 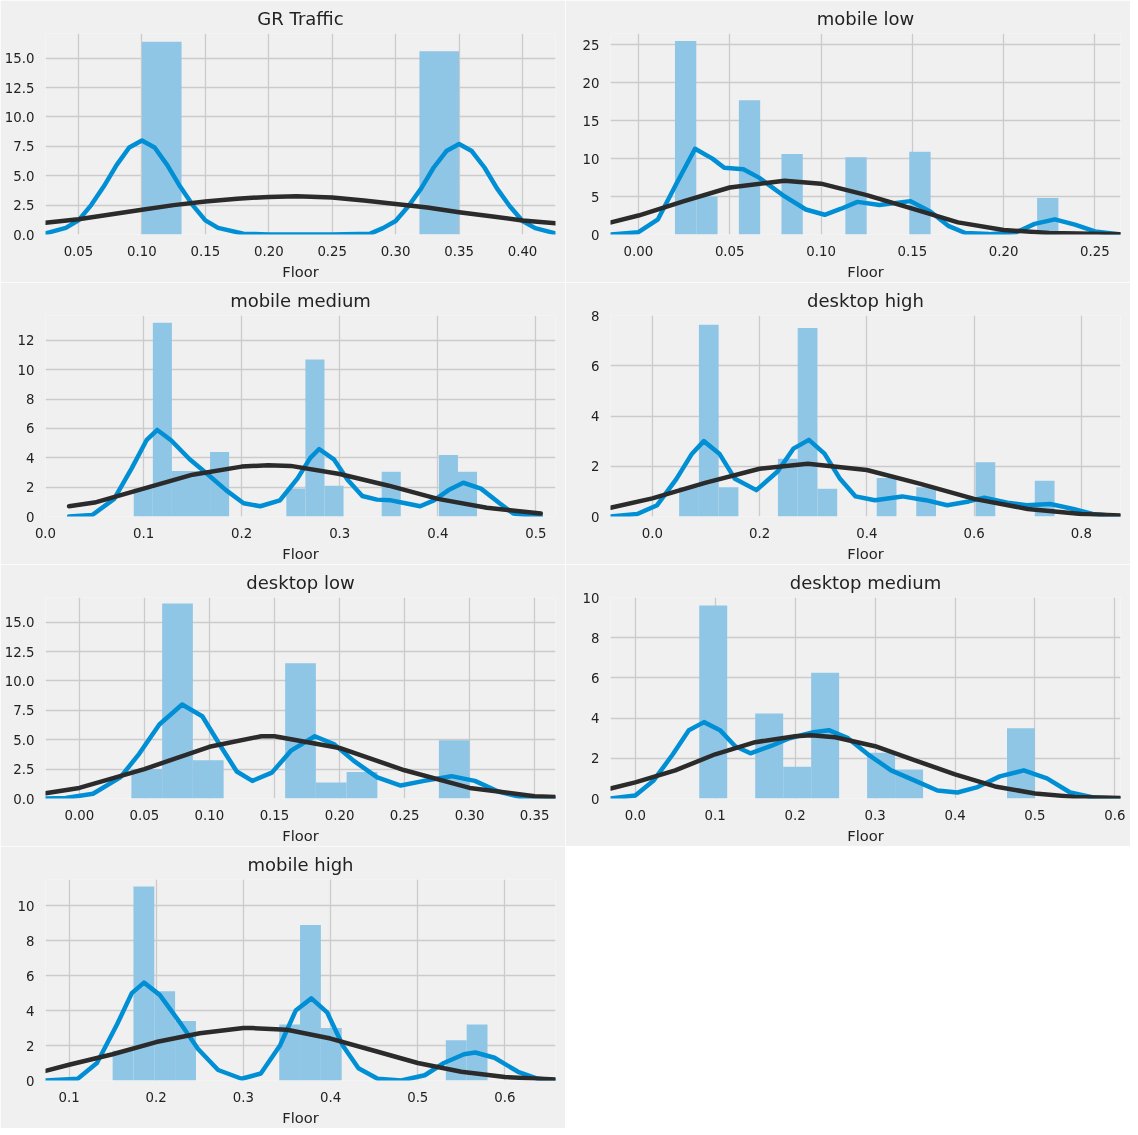 What do you see at coordinates (300, 300) in the screenshot?
I see `chart-title: mobile medium` at bounding box center [300, 300].